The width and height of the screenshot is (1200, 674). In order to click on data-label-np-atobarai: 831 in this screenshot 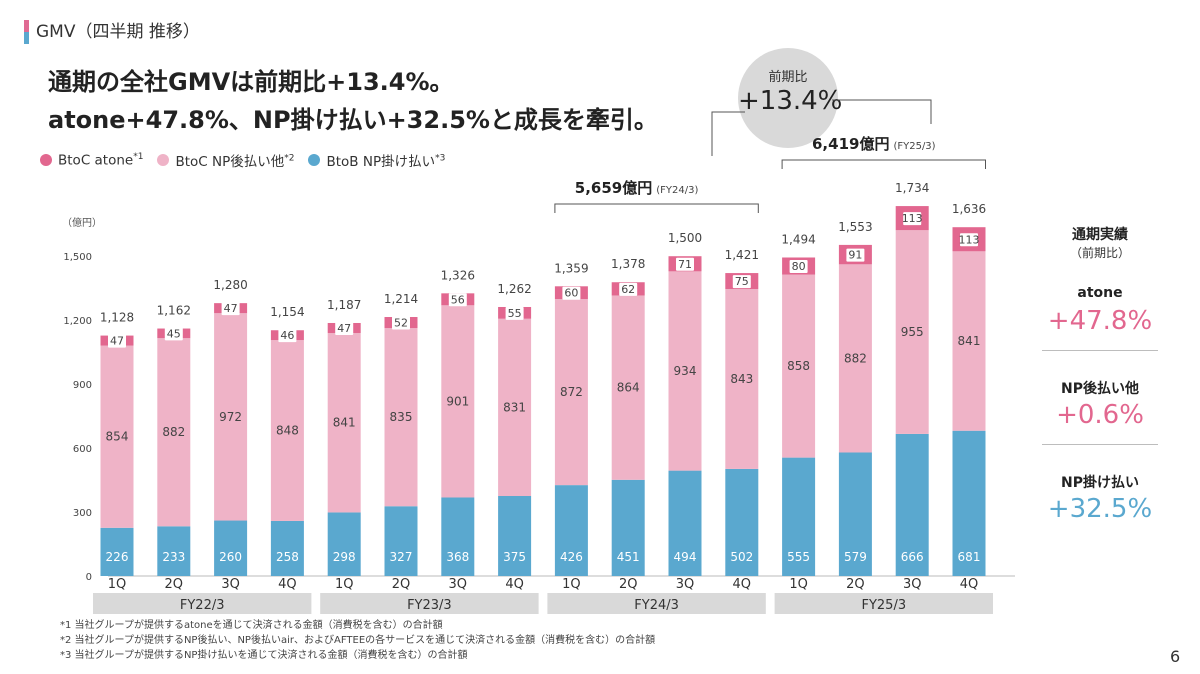, I will do `click(514, 407)`.